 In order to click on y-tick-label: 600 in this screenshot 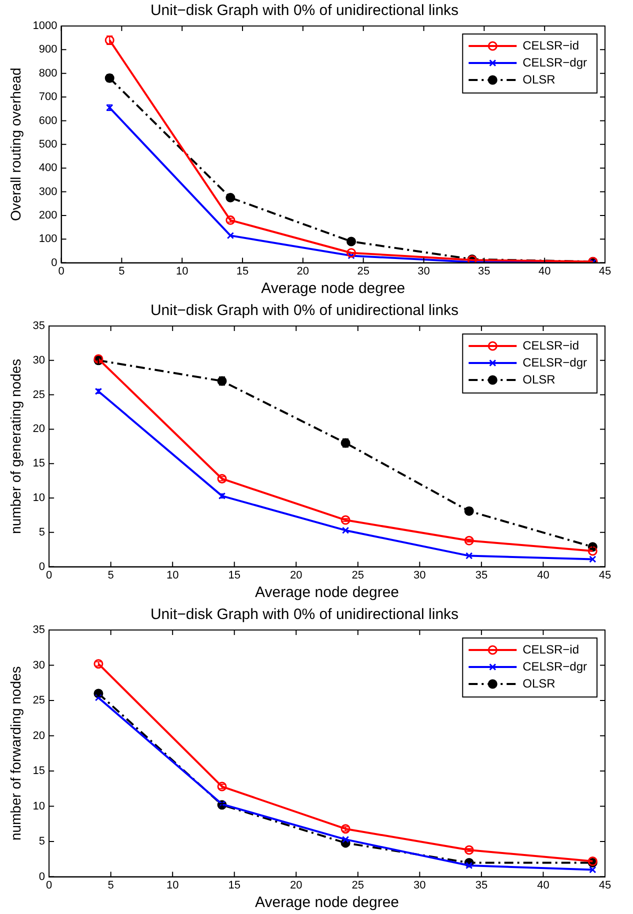, I will do `click(48, 120)`.